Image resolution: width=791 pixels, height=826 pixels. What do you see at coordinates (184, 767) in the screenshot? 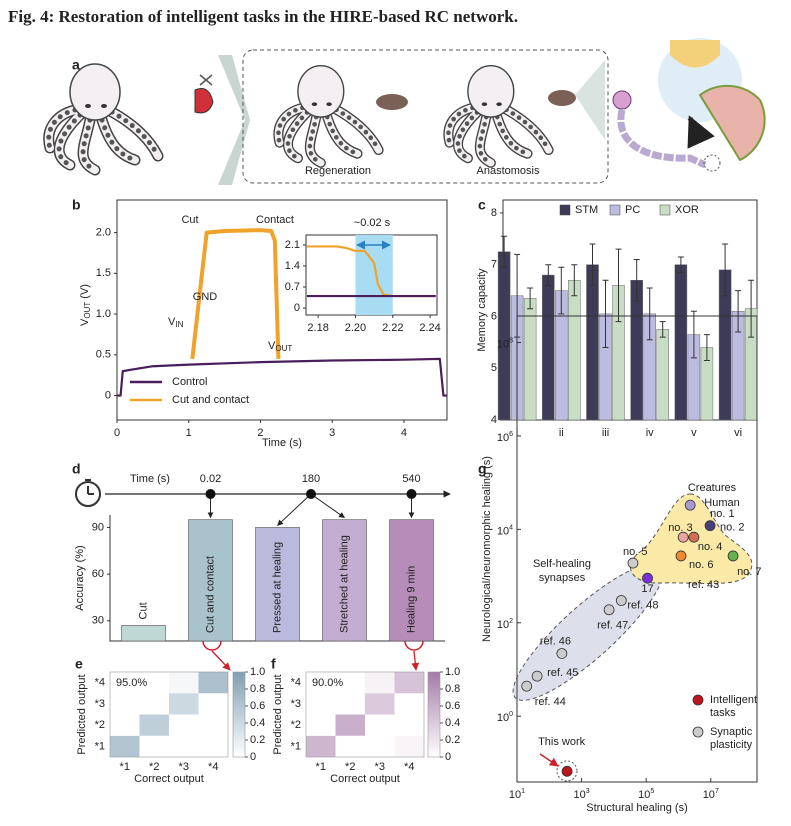
I see `x-tick-label: *3` at bounding box center [184, 767].